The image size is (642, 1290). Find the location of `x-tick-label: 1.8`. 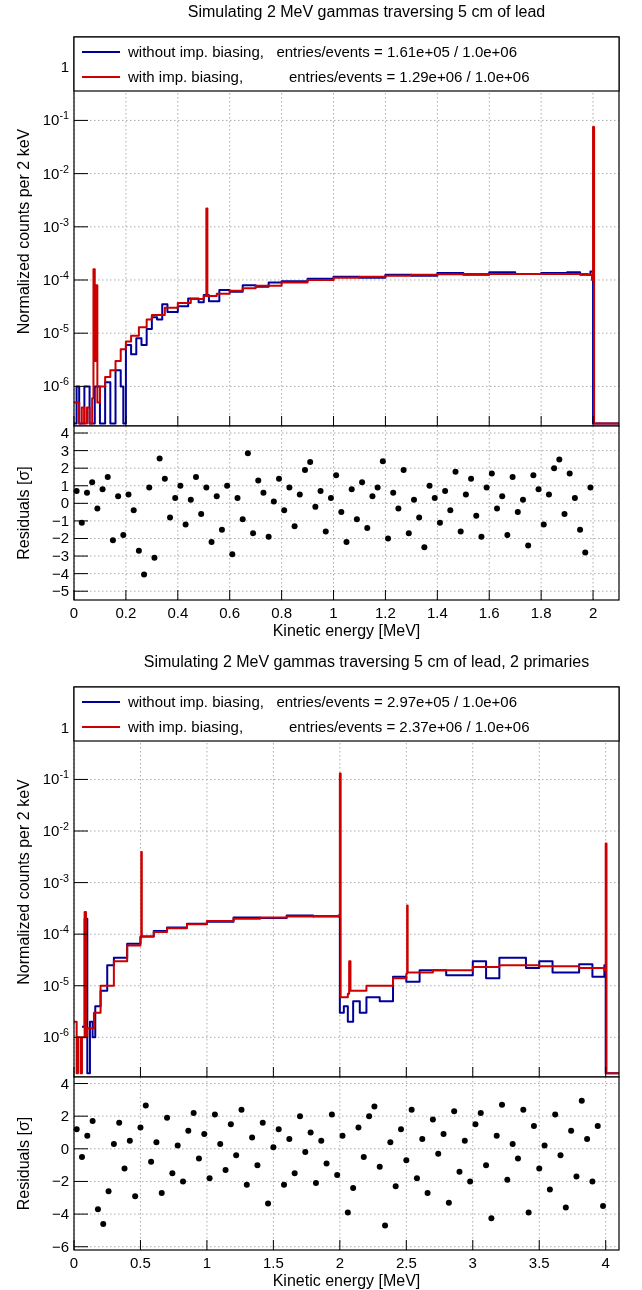

x-tick-label: 1.8 is located at coordinates (541, 612).